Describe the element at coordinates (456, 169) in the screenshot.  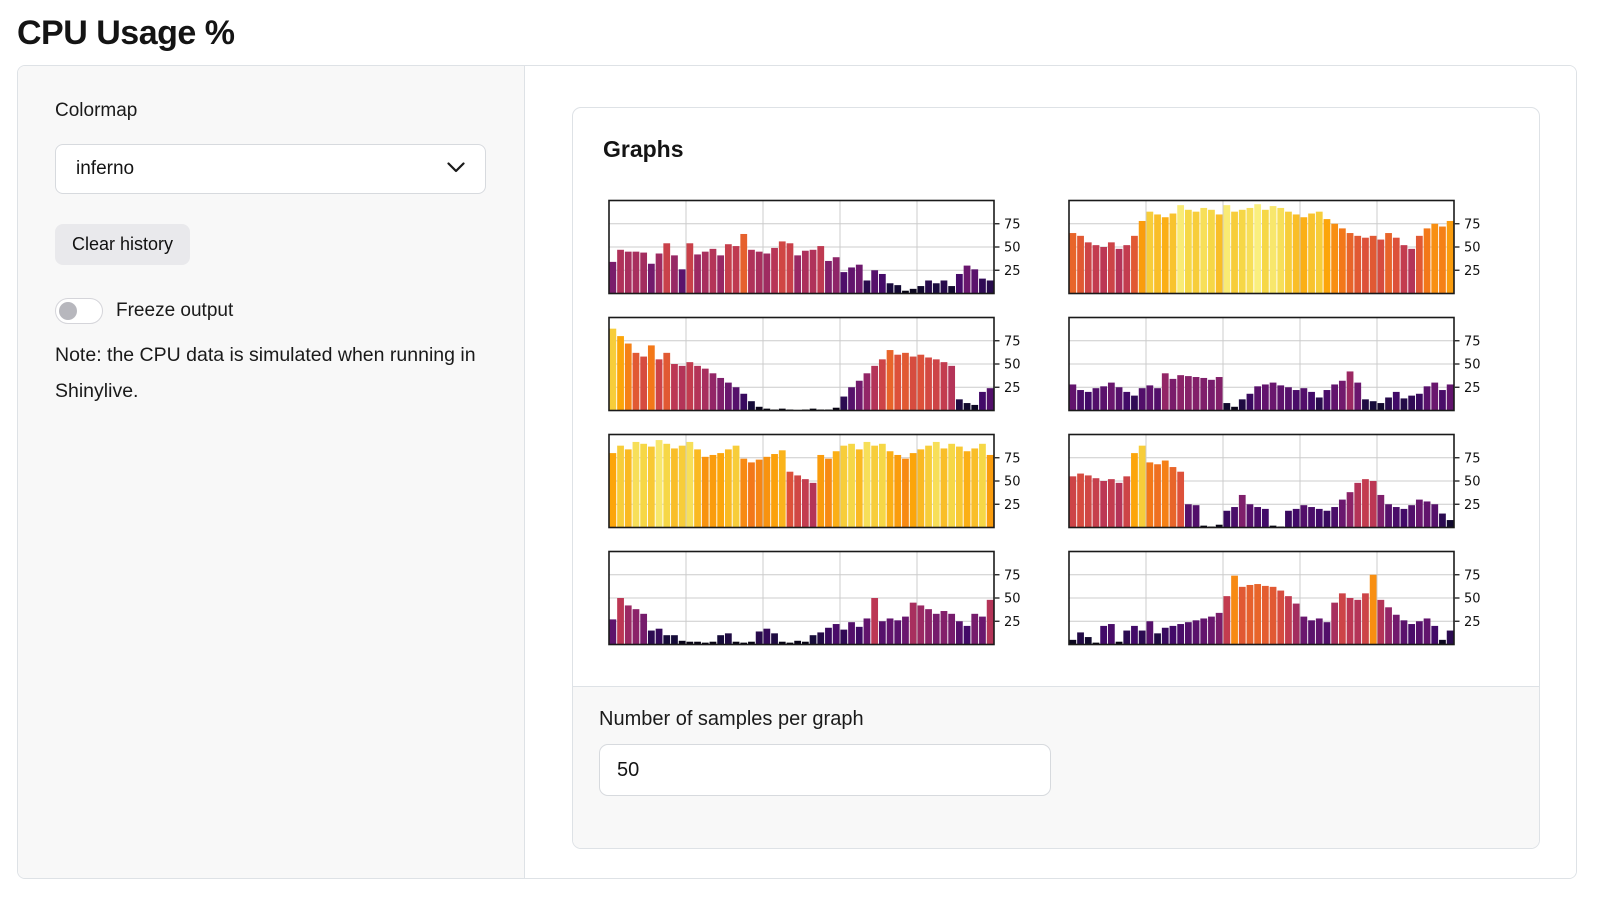
I see `chevron-down-icon` at that location.